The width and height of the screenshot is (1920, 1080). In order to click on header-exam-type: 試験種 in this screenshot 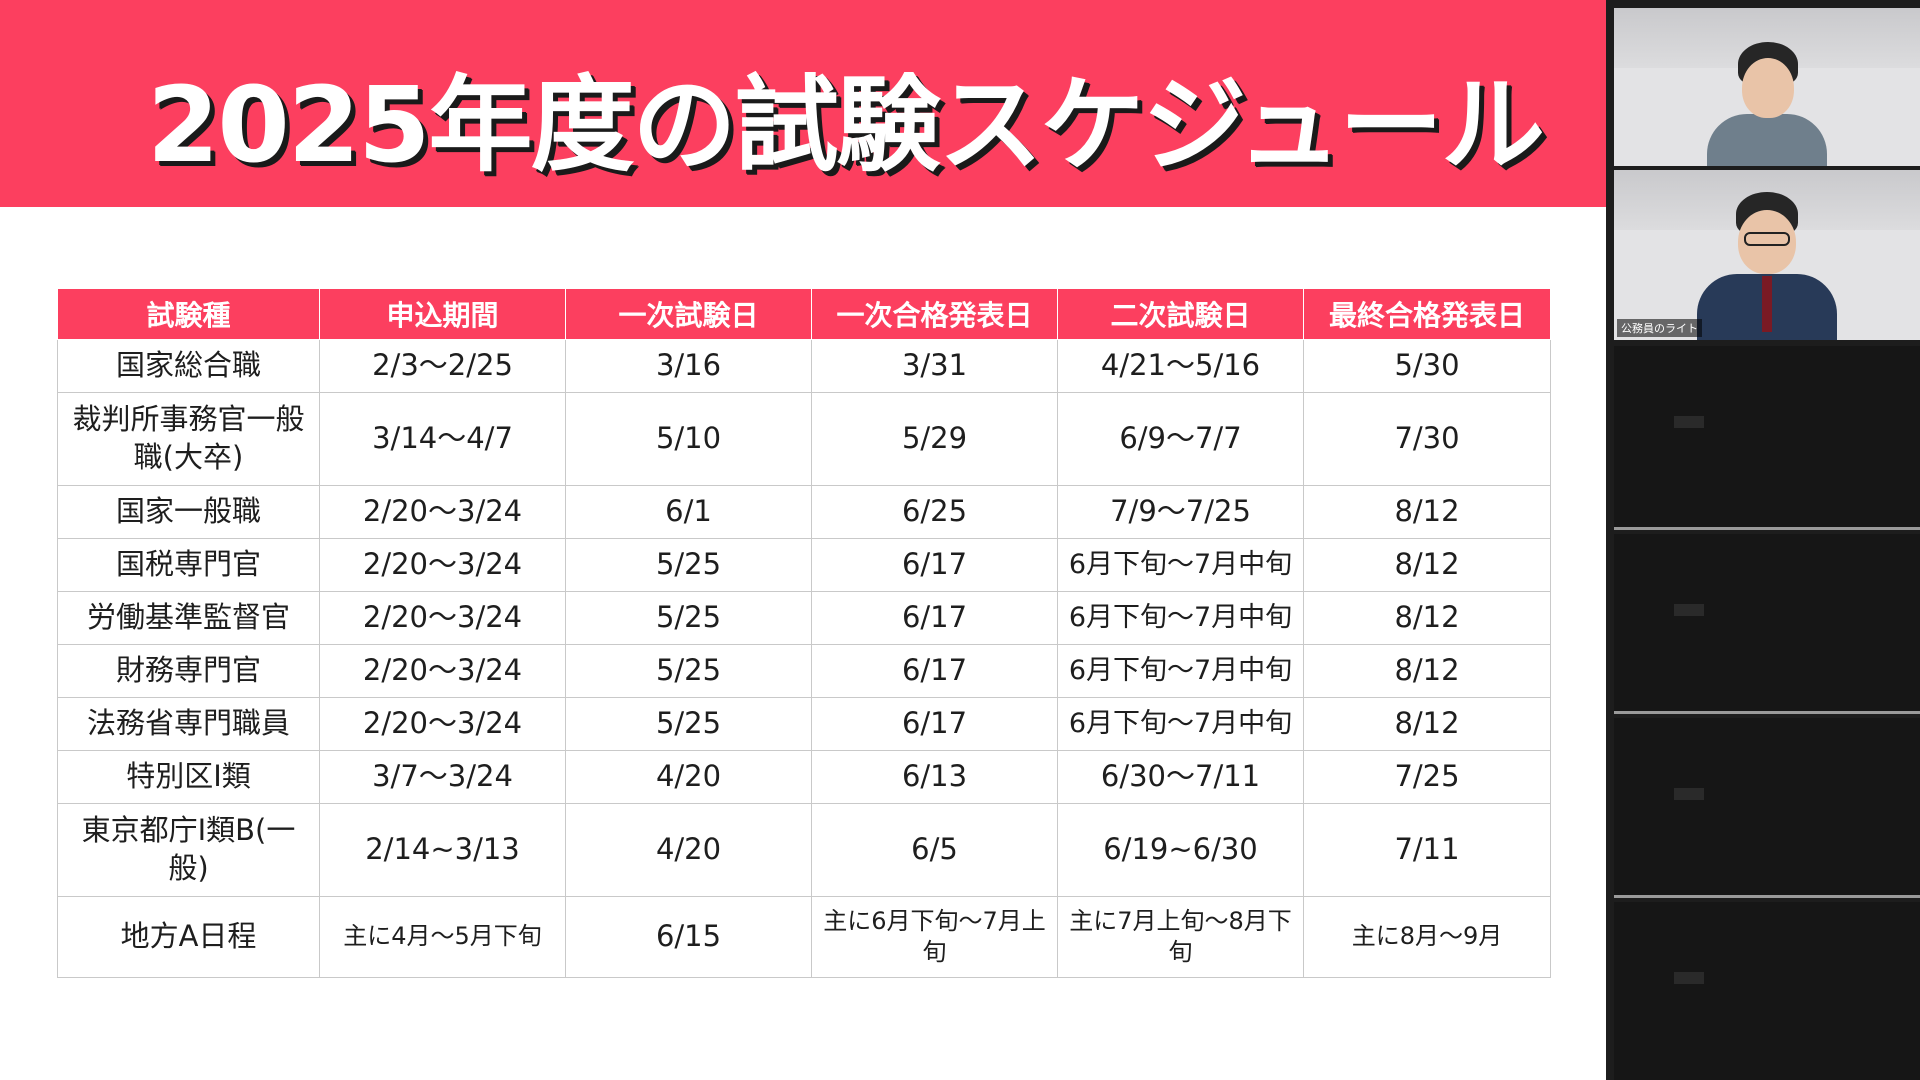, I will do `click(188, 314)`.